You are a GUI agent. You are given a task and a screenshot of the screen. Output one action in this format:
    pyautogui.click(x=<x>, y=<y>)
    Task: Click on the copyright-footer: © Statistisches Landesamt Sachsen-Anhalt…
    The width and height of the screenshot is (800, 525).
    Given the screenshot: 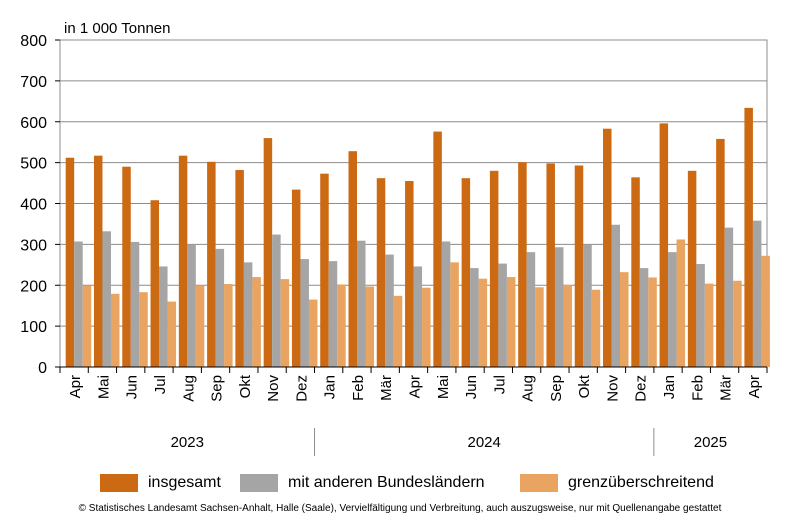 What is the action you would take?
    pyautogui.click(x=400, y=508)
    